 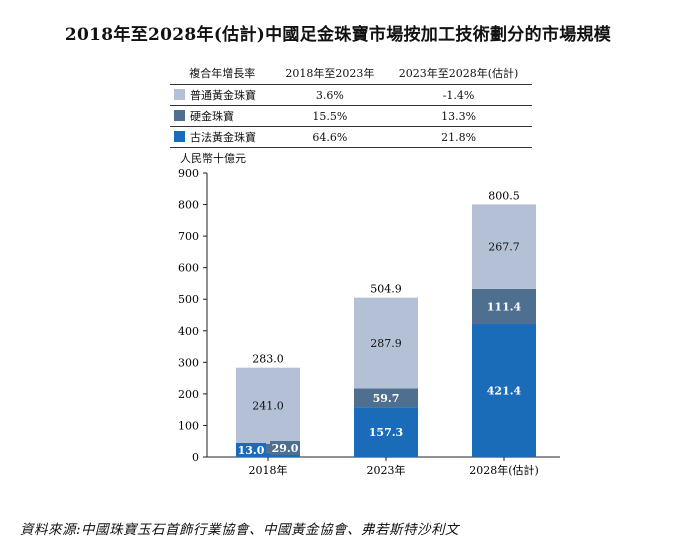 I want to click on x-tick-label: 2028年(估計), so click(x=504, y=470).